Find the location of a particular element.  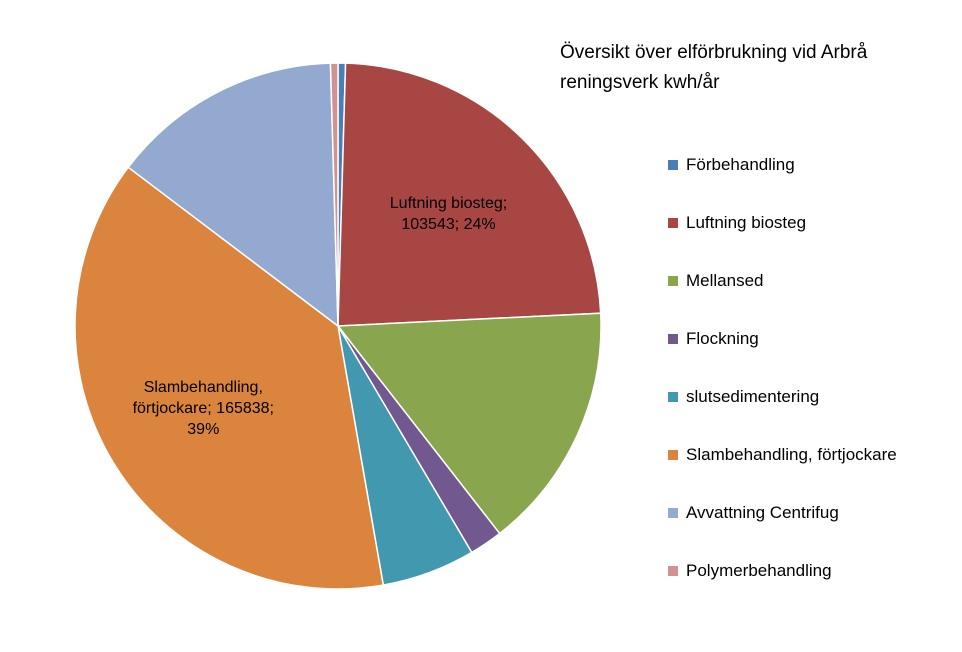

legend-label: slutsedimentering is located at coordinates (753, 396).